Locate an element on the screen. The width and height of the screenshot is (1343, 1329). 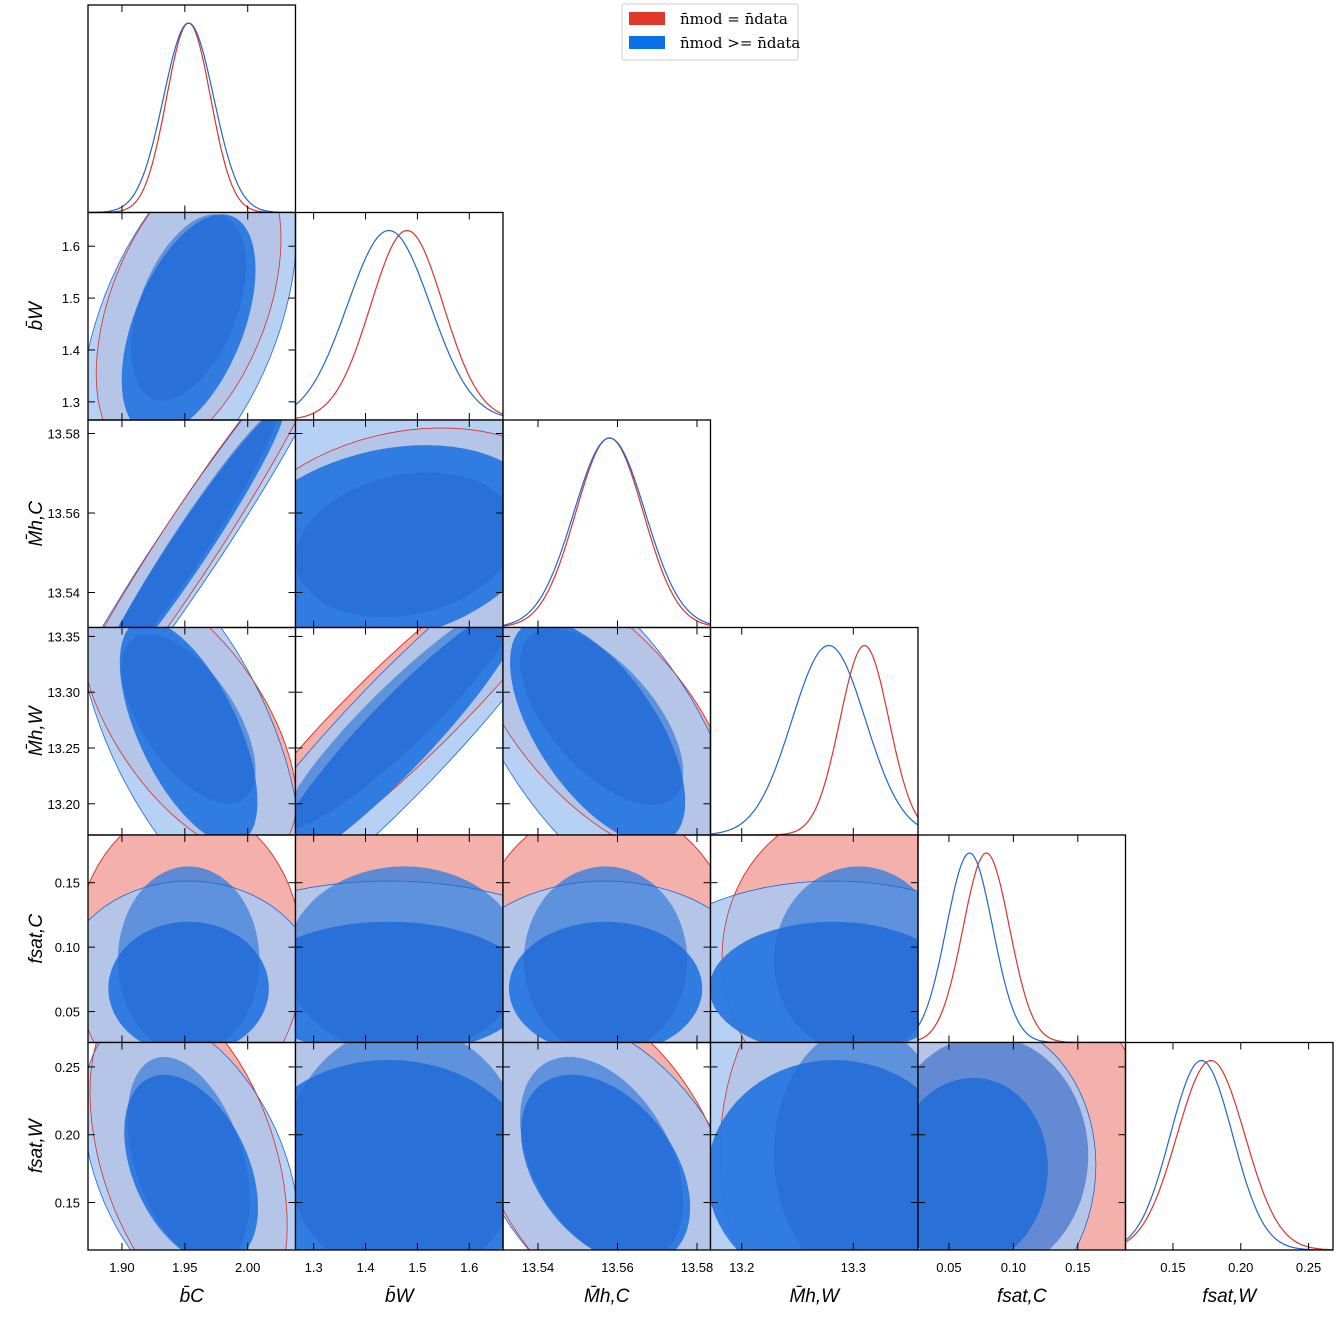
panel-MhC-MhC is located at coordinates (607, 524).